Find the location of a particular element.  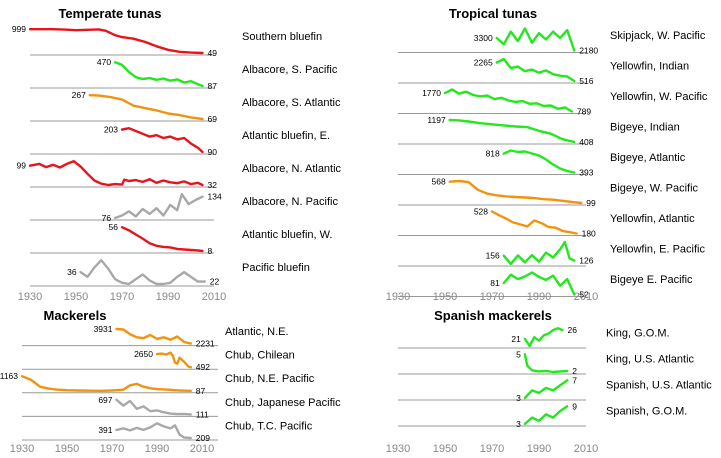

series-chub-t-c-pacific: 391 209 Chub, T.C. Pacific is located at coordinates (167, 431).